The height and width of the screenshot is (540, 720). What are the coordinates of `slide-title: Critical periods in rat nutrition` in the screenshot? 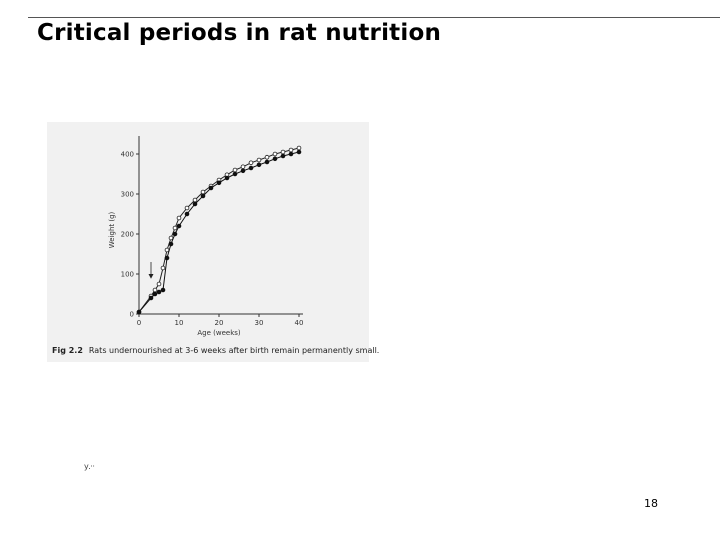 It's located at (239, 33).